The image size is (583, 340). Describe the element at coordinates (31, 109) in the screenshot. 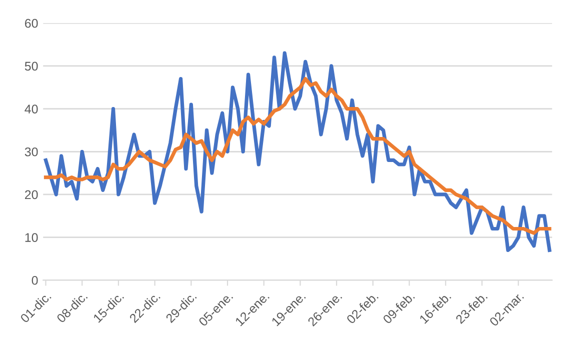

I see `y-tick-label: 40` at that location.